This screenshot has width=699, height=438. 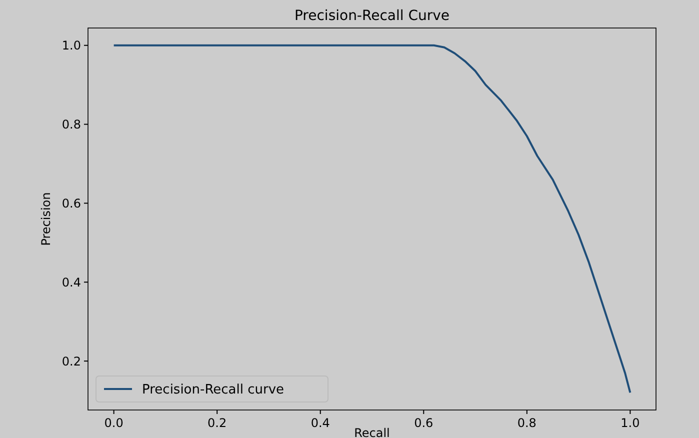 What do you see at coordinates (213, 390) in the screenshot?
I see `legend-label: Precision-Recall curve` at bounding box center [213, 390].